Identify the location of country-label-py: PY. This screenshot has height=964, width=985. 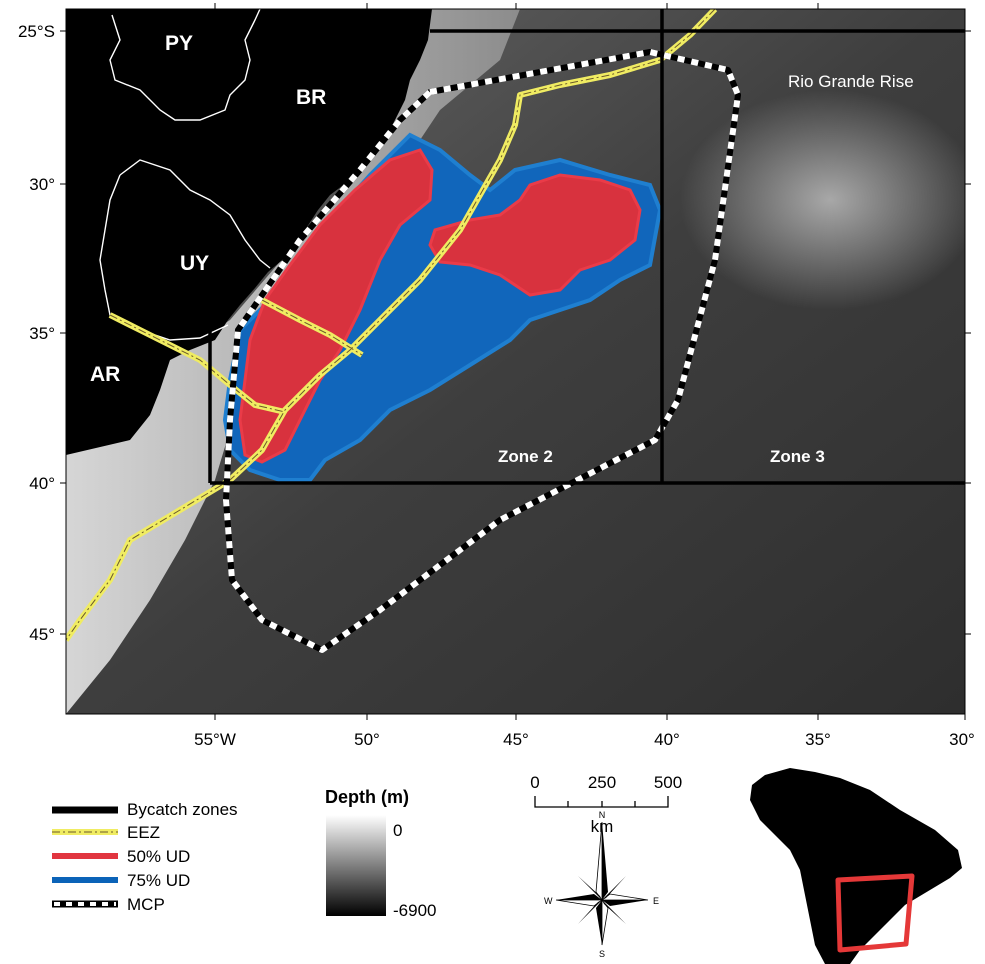
(179, 43).